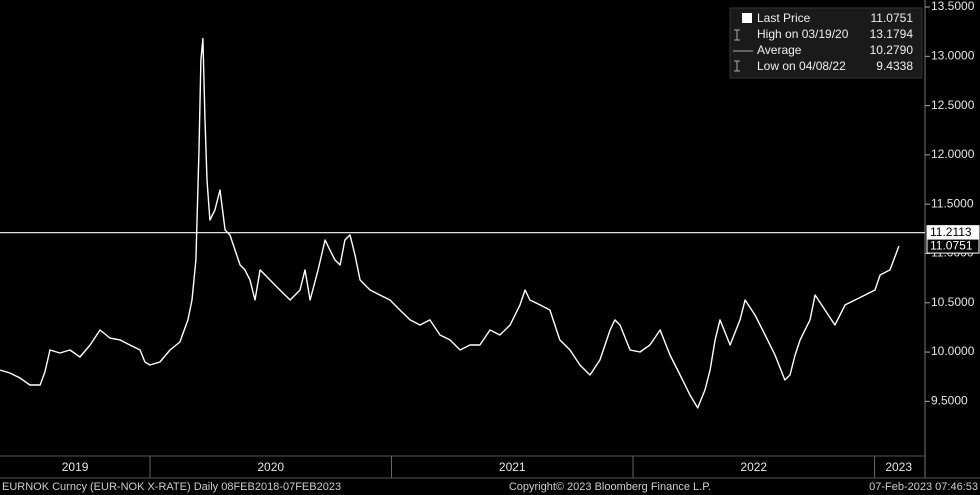 Image resolution: width=980 pixels, height=495 pixels. Describe the element at coordinates (753, 467) in the screenshot. I see `x-tick-label: 2022` at that location.